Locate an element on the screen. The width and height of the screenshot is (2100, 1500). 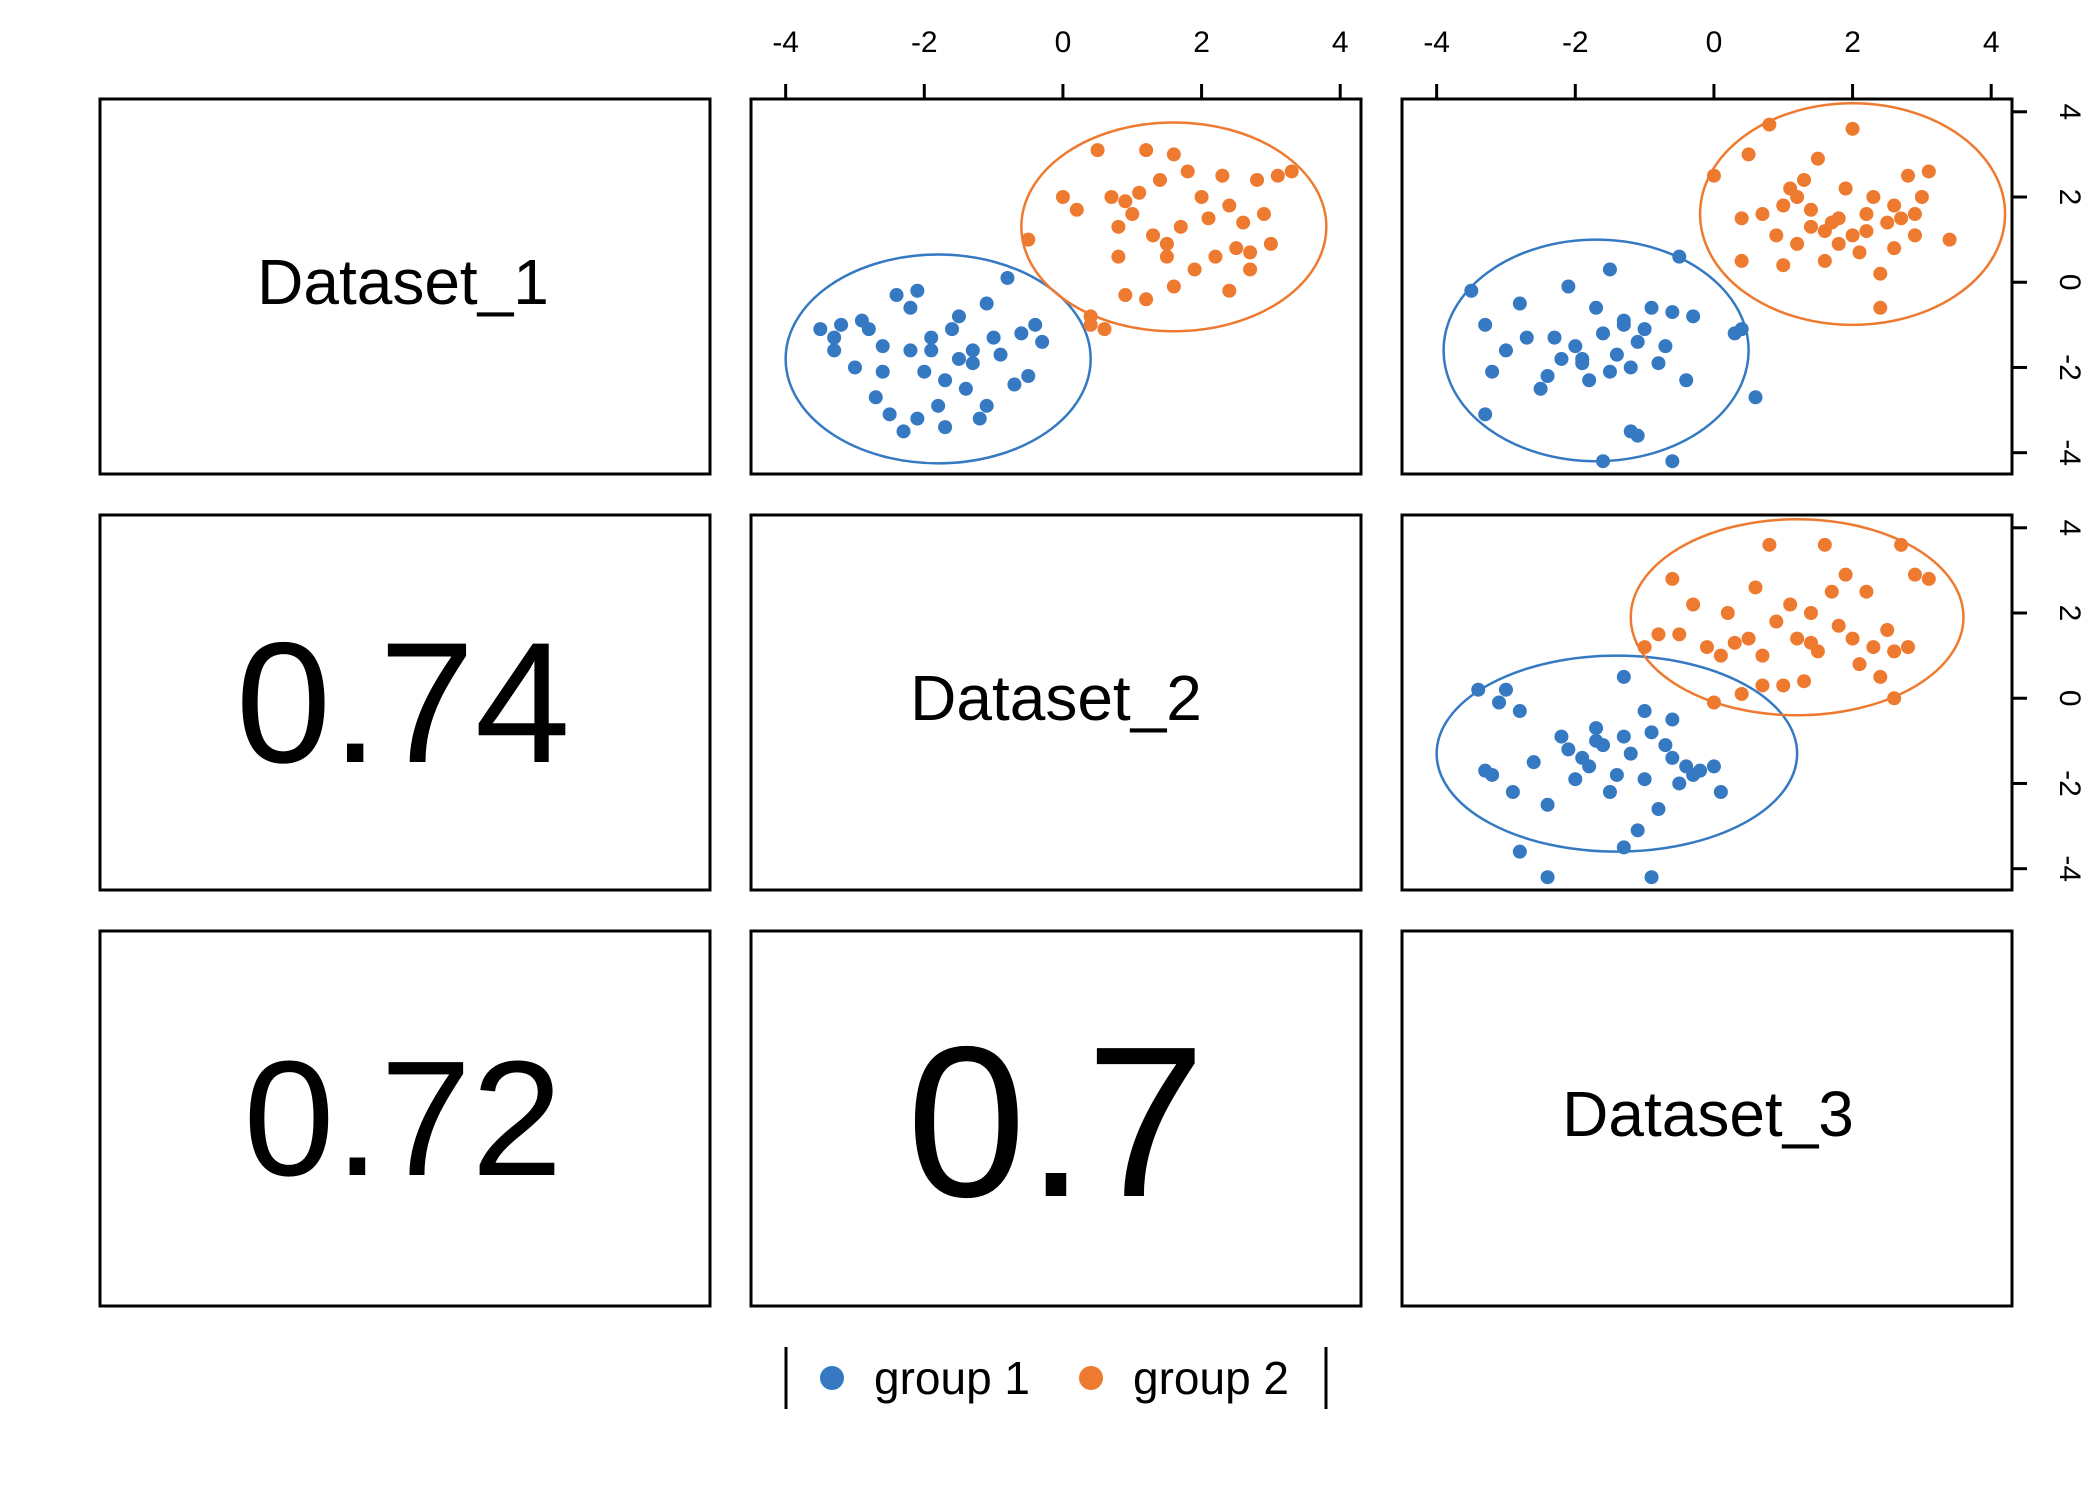
right-axis-tick-label: 4 is located at coordinates (2069, 111).